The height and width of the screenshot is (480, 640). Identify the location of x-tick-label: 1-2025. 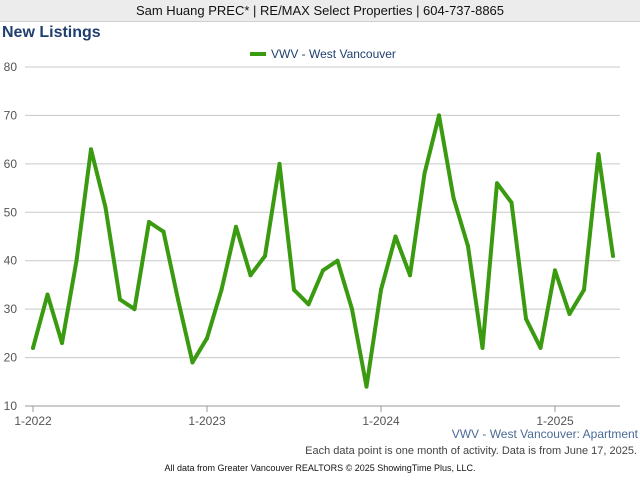
(555, 421).